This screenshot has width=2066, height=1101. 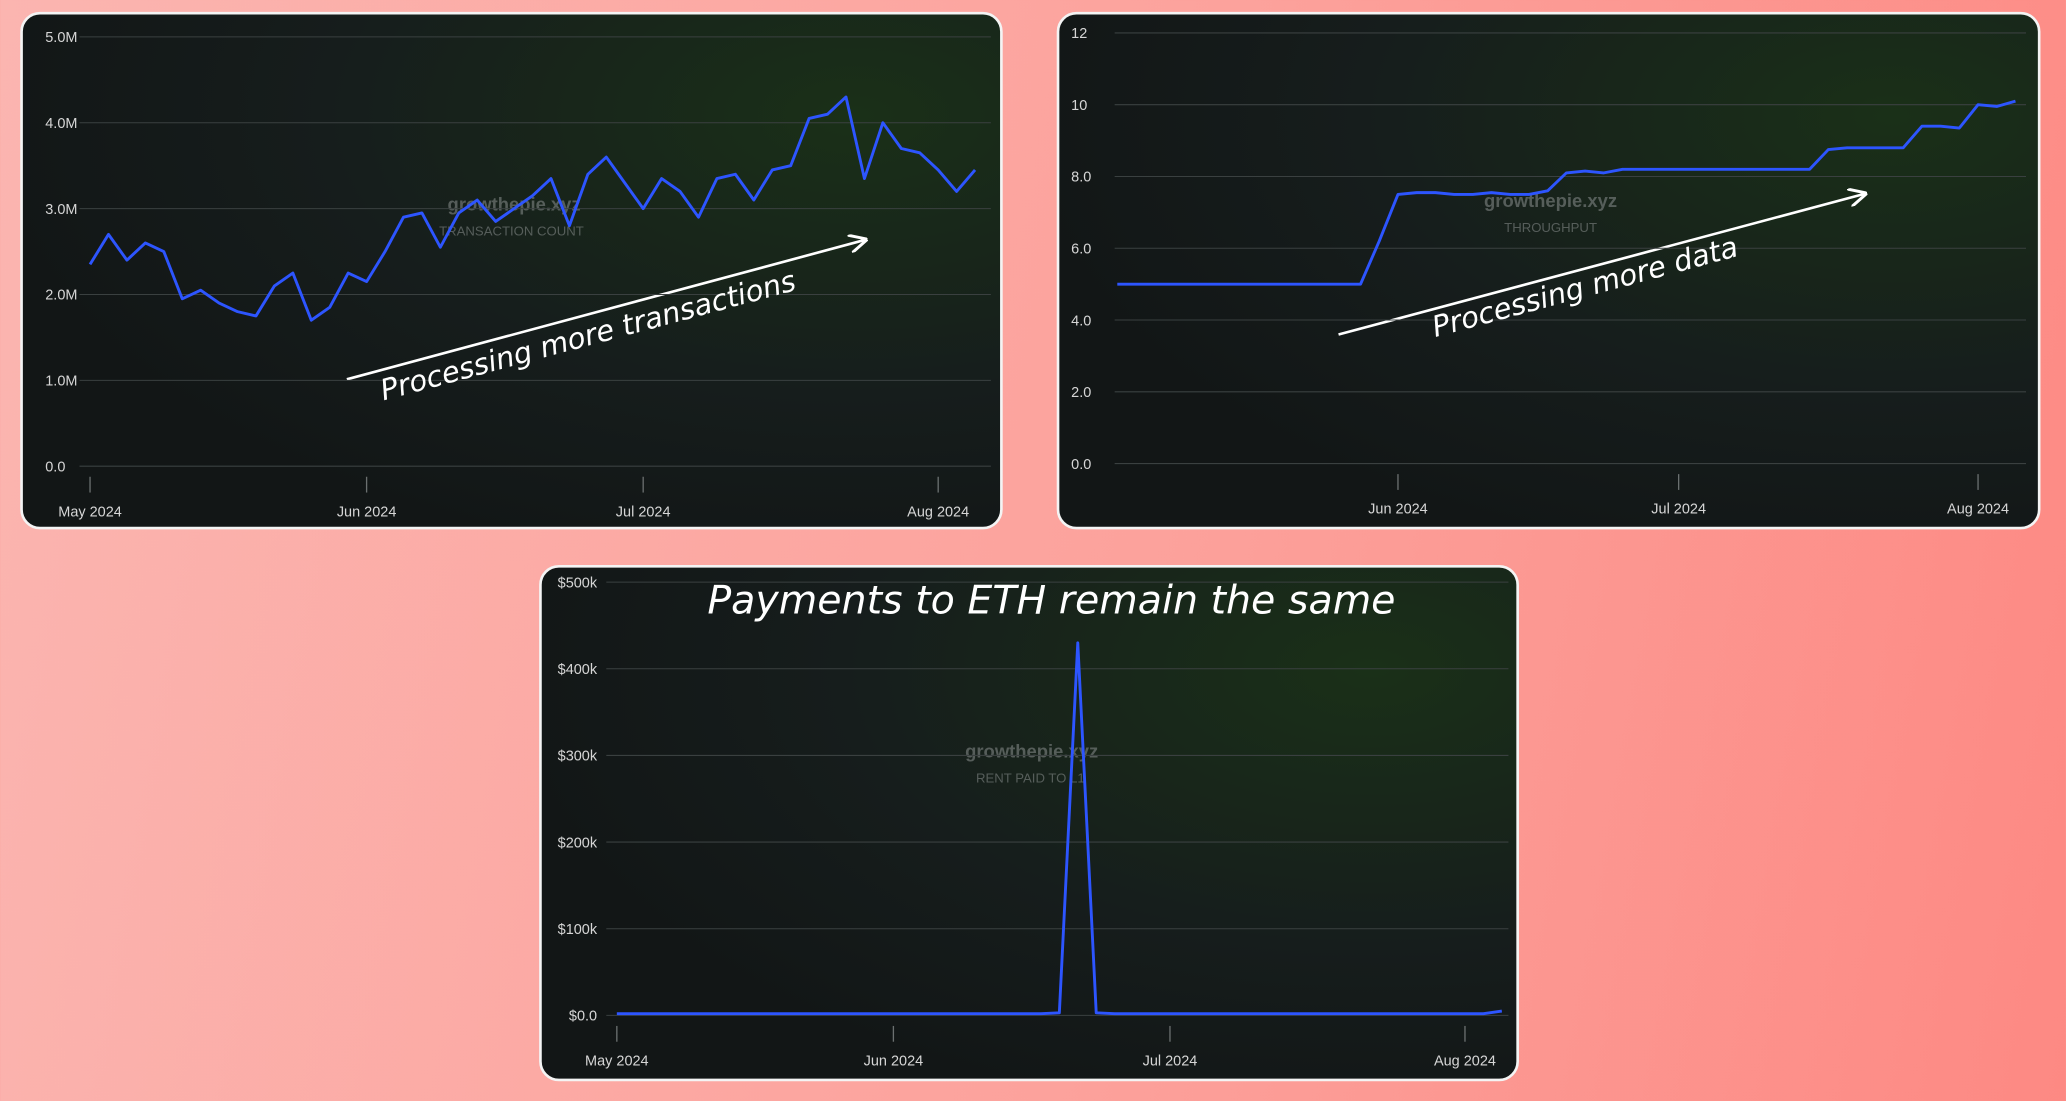 I want to click on y-tick-label: $0.0, so click(x=583, y=1017).